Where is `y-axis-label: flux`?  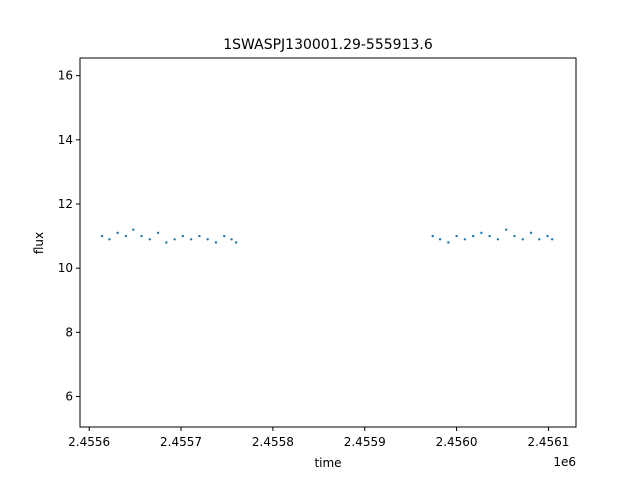 y-axis-label: flux is located at coordinates (39, 243).